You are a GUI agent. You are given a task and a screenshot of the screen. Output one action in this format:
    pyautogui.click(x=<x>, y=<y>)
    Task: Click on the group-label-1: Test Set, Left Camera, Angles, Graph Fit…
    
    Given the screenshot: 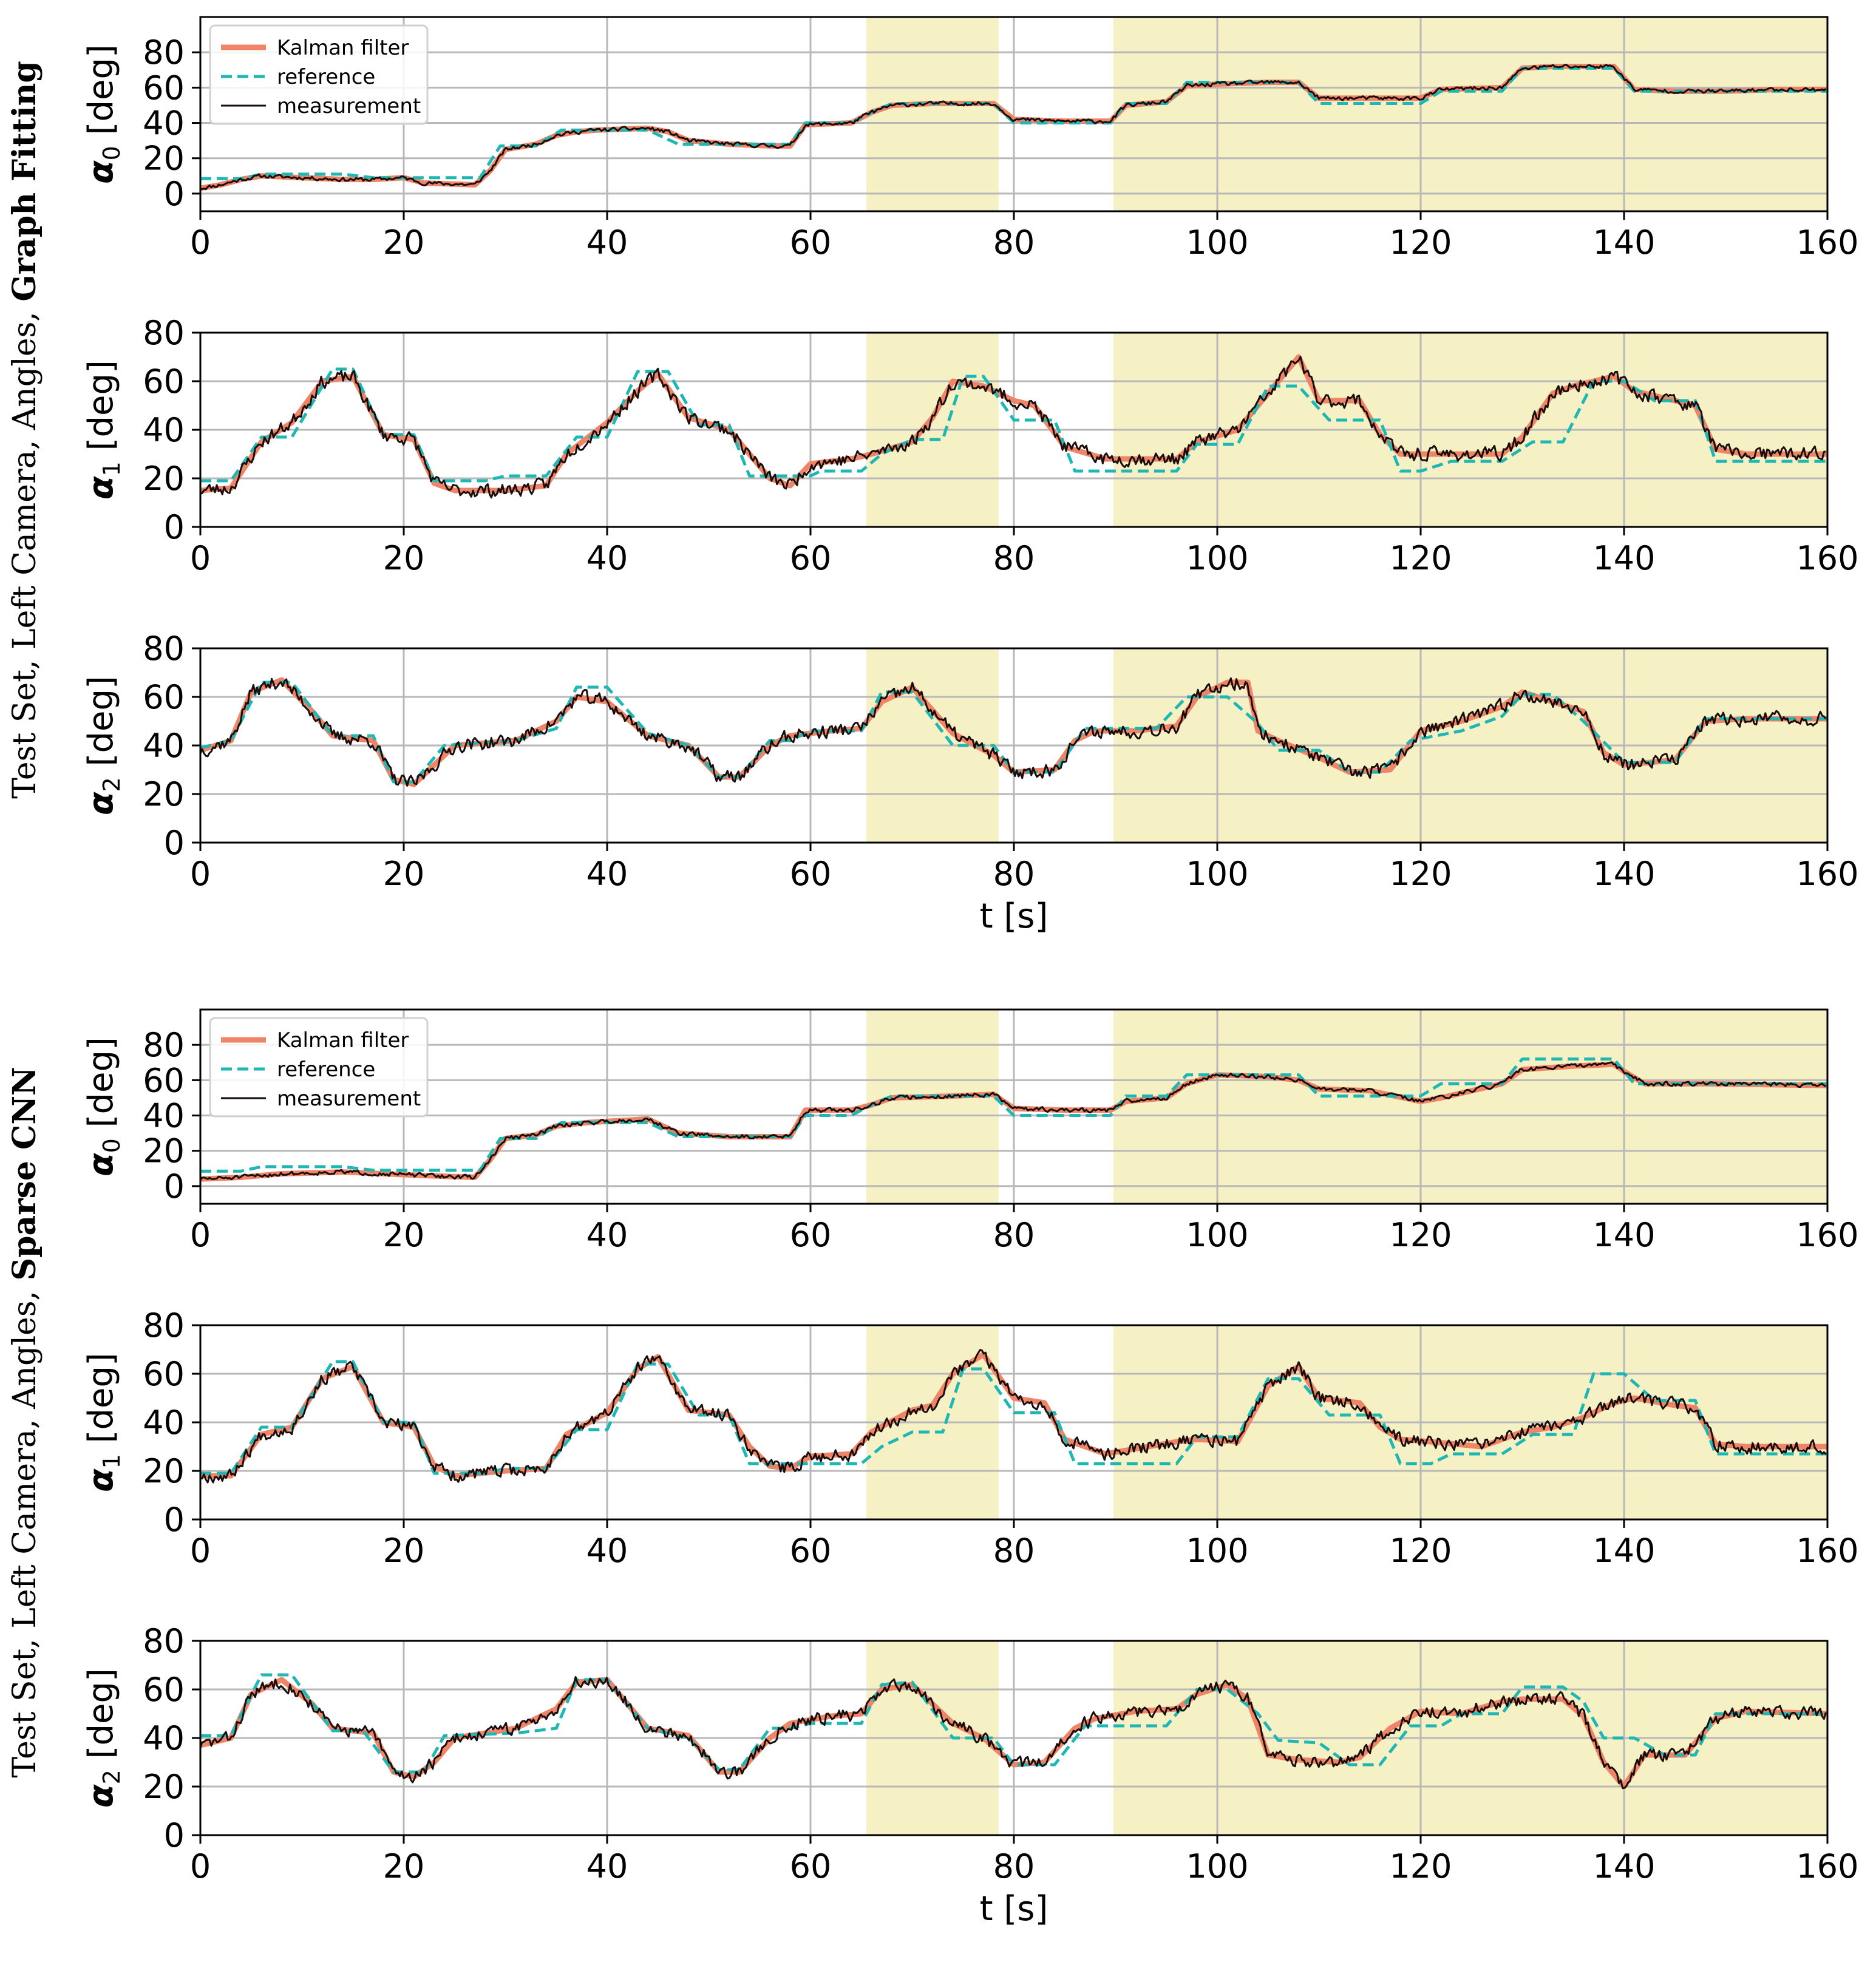 What is the action you would take?
    pyautogui.click(x=24, y=430)
    